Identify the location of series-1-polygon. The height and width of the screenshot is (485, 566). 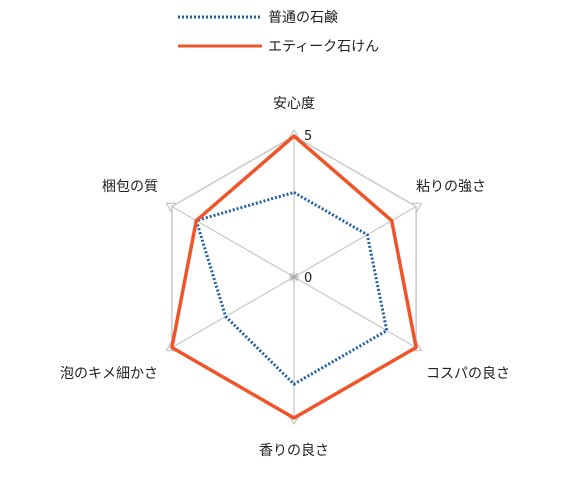
(291, 288).